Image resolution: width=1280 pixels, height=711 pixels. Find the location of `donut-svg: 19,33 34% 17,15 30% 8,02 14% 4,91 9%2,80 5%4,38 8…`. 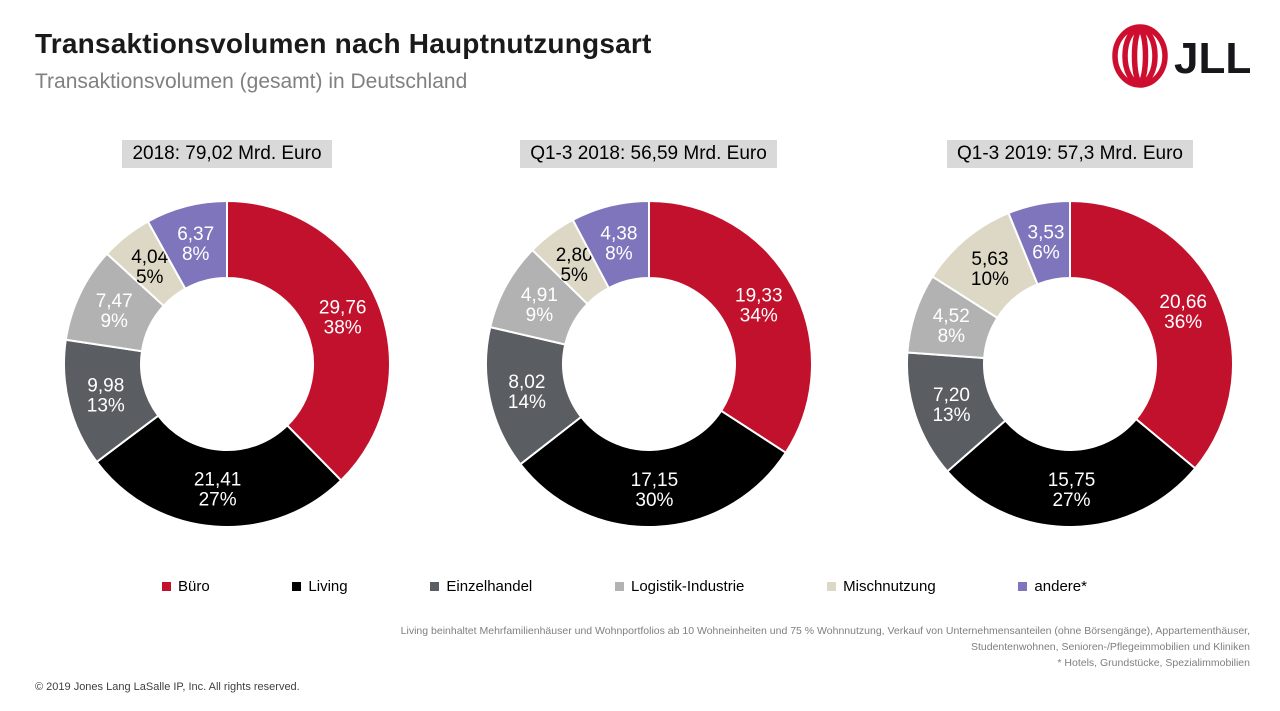

donut-svg: 19,33 34% 17,15 30% 8,02 14% 4,91 9%2,80 5%4,38 8… is located at coordinates (648, 364).